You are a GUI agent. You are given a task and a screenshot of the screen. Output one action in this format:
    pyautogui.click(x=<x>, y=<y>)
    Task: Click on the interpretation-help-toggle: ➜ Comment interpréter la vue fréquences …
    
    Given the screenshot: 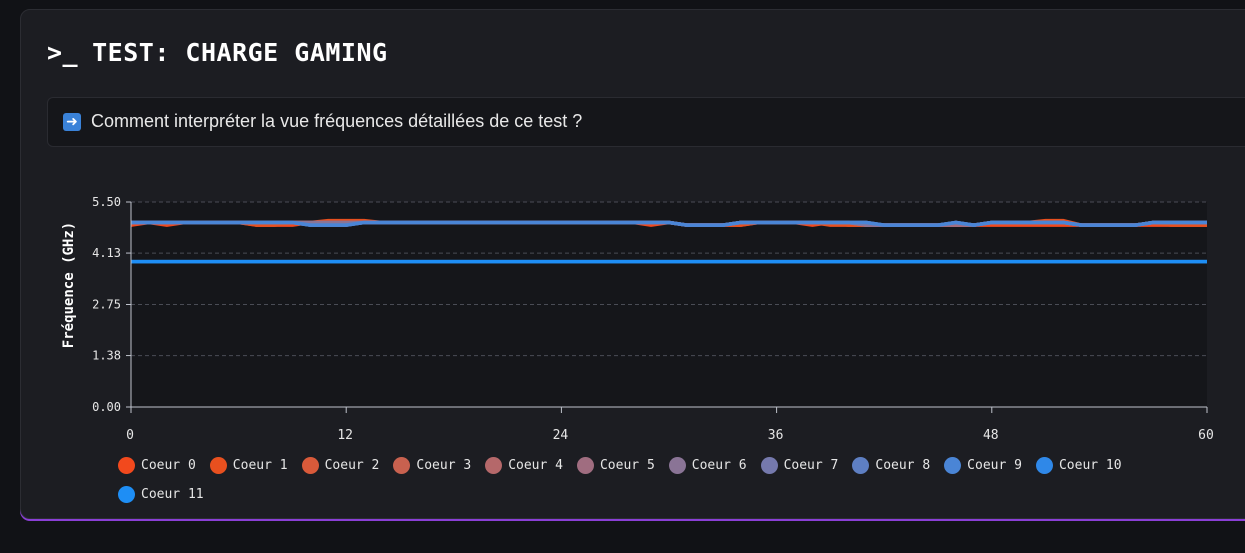 What is the action you would take?
    pyautogui.click(x=646, y=122)
    